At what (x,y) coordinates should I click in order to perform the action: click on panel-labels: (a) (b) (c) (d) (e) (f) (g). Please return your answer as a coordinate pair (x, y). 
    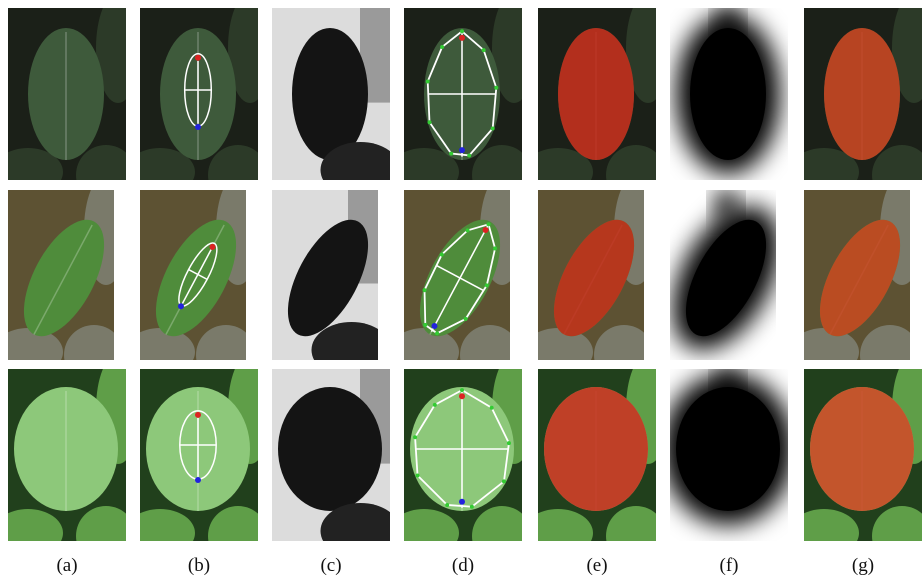
    Looking at the image, I should click on (465, 565).